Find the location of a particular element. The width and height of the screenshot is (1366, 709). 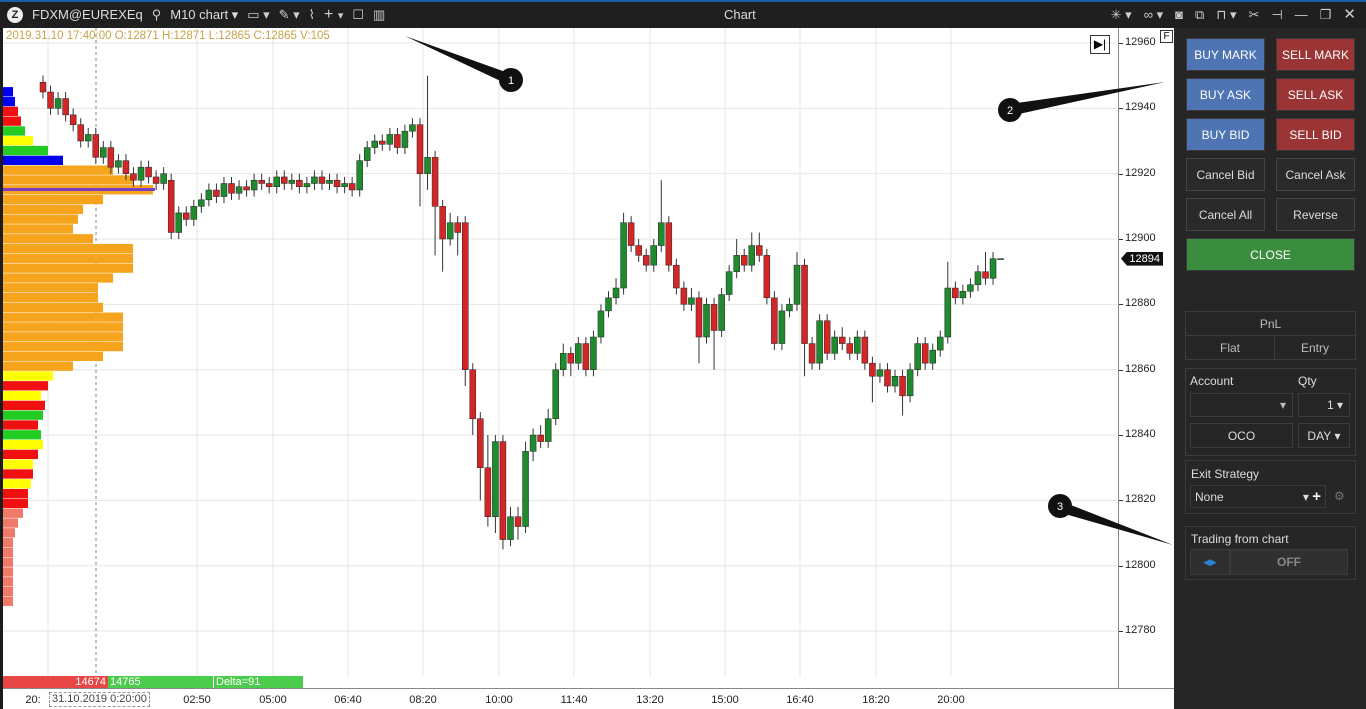

link-icon: ∞ ▾ is located at coordinates (1153, 14).